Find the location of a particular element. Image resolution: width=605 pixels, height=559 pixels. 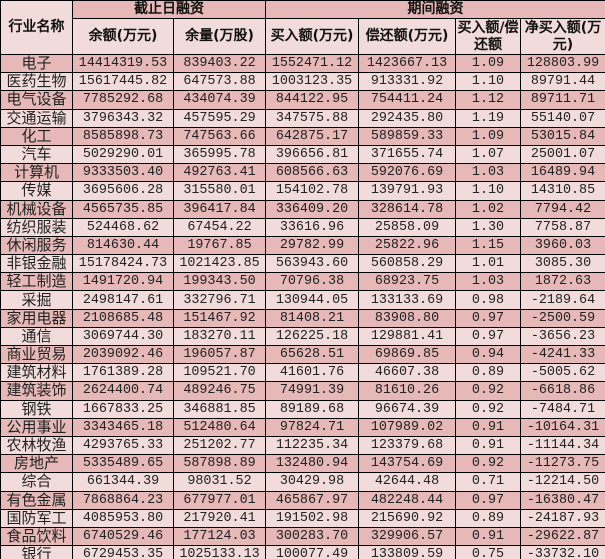

cell-buy-amount: 97824.71 is located at coordinates (312, 427).